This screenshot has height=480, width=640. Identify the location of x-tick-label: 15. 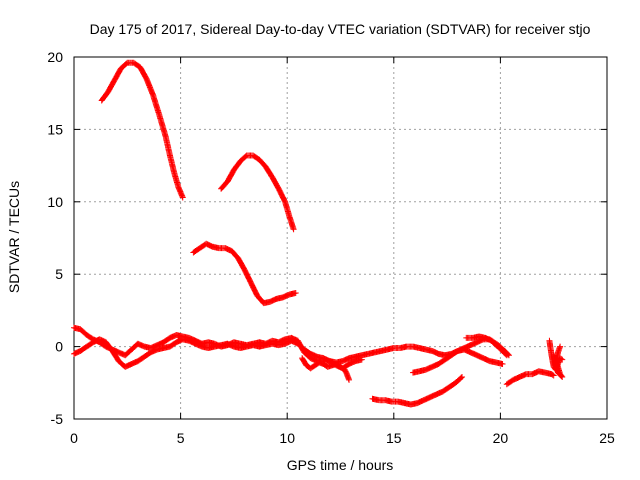
(394, 438).